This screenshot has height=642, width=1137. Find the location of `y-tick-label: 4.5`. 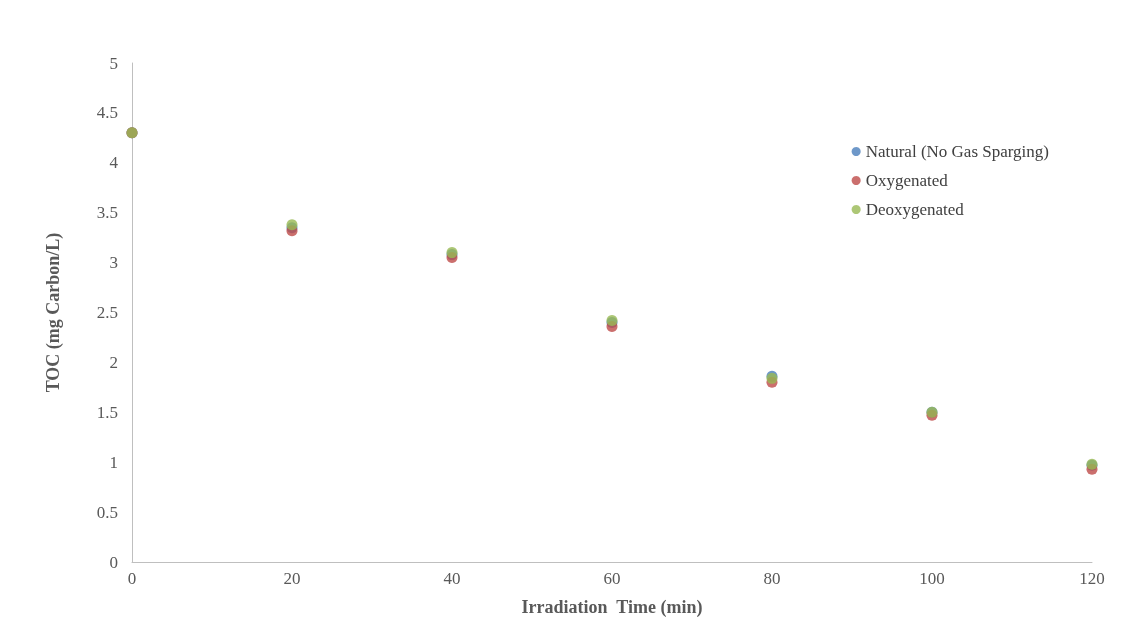

y-tick-label: 4.5 is located at coordinates (107, 113).